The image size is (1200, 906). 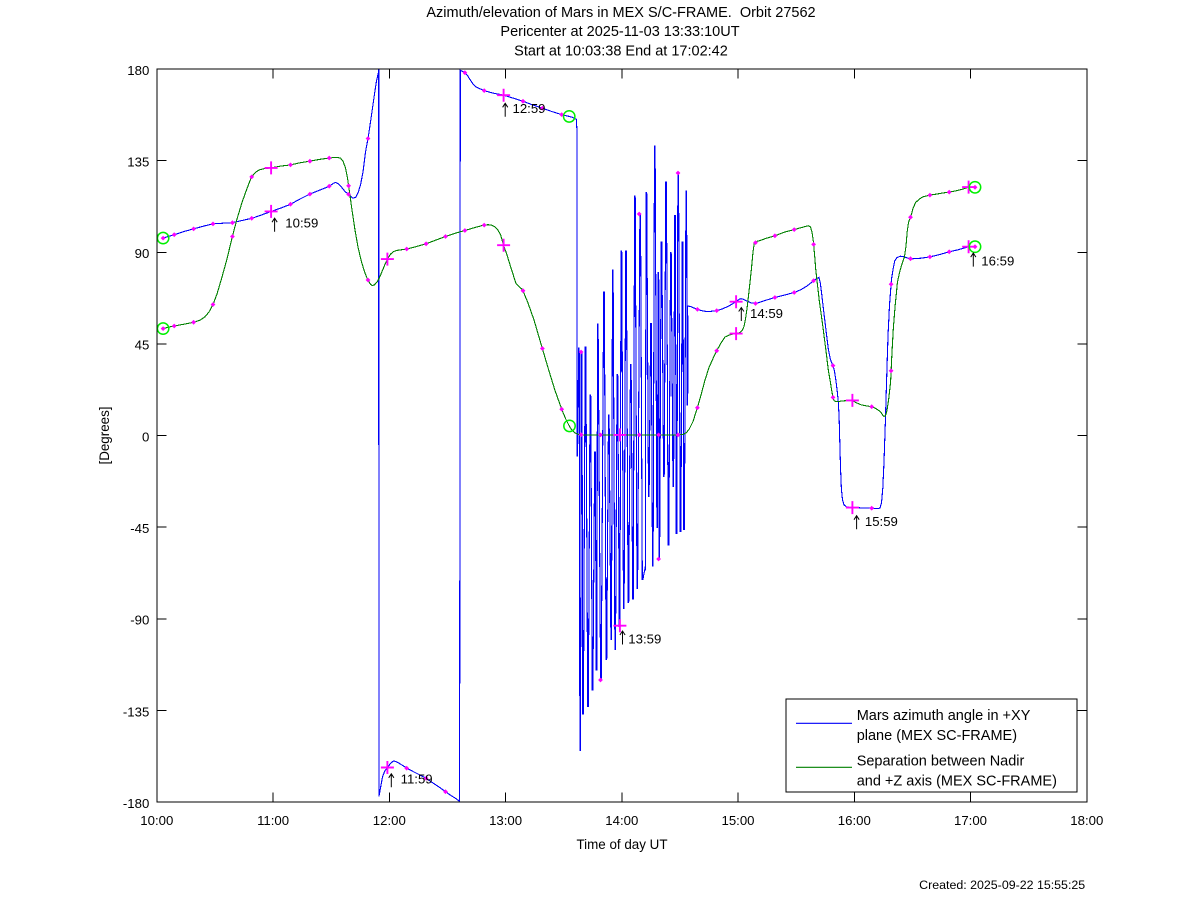 What do you see at coordinates (301, 223) in the screenshot?
I see `svg-text: 10:59` at bounding box center [301, 223].